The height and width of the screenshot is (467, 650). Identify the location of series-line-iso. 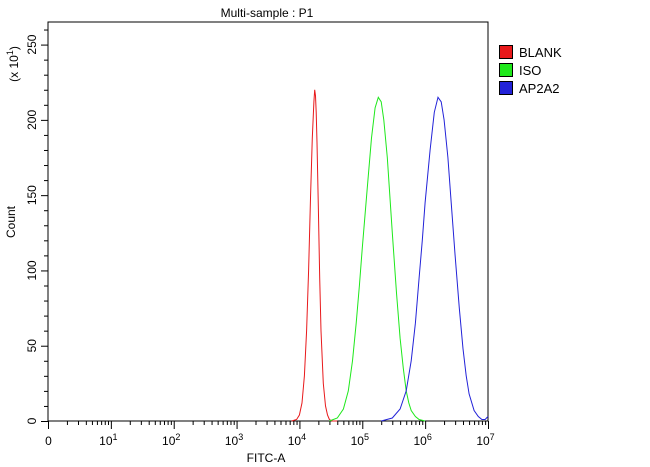
(377, 259).